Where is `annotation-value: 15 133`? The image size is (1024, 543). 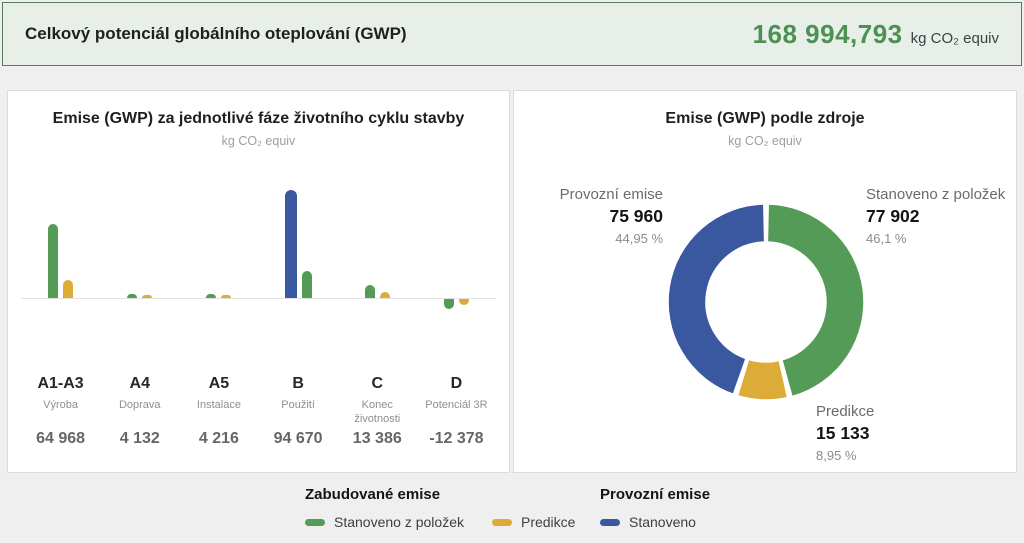
annotation-value: 15 133 is located at coordinates (843, 433).